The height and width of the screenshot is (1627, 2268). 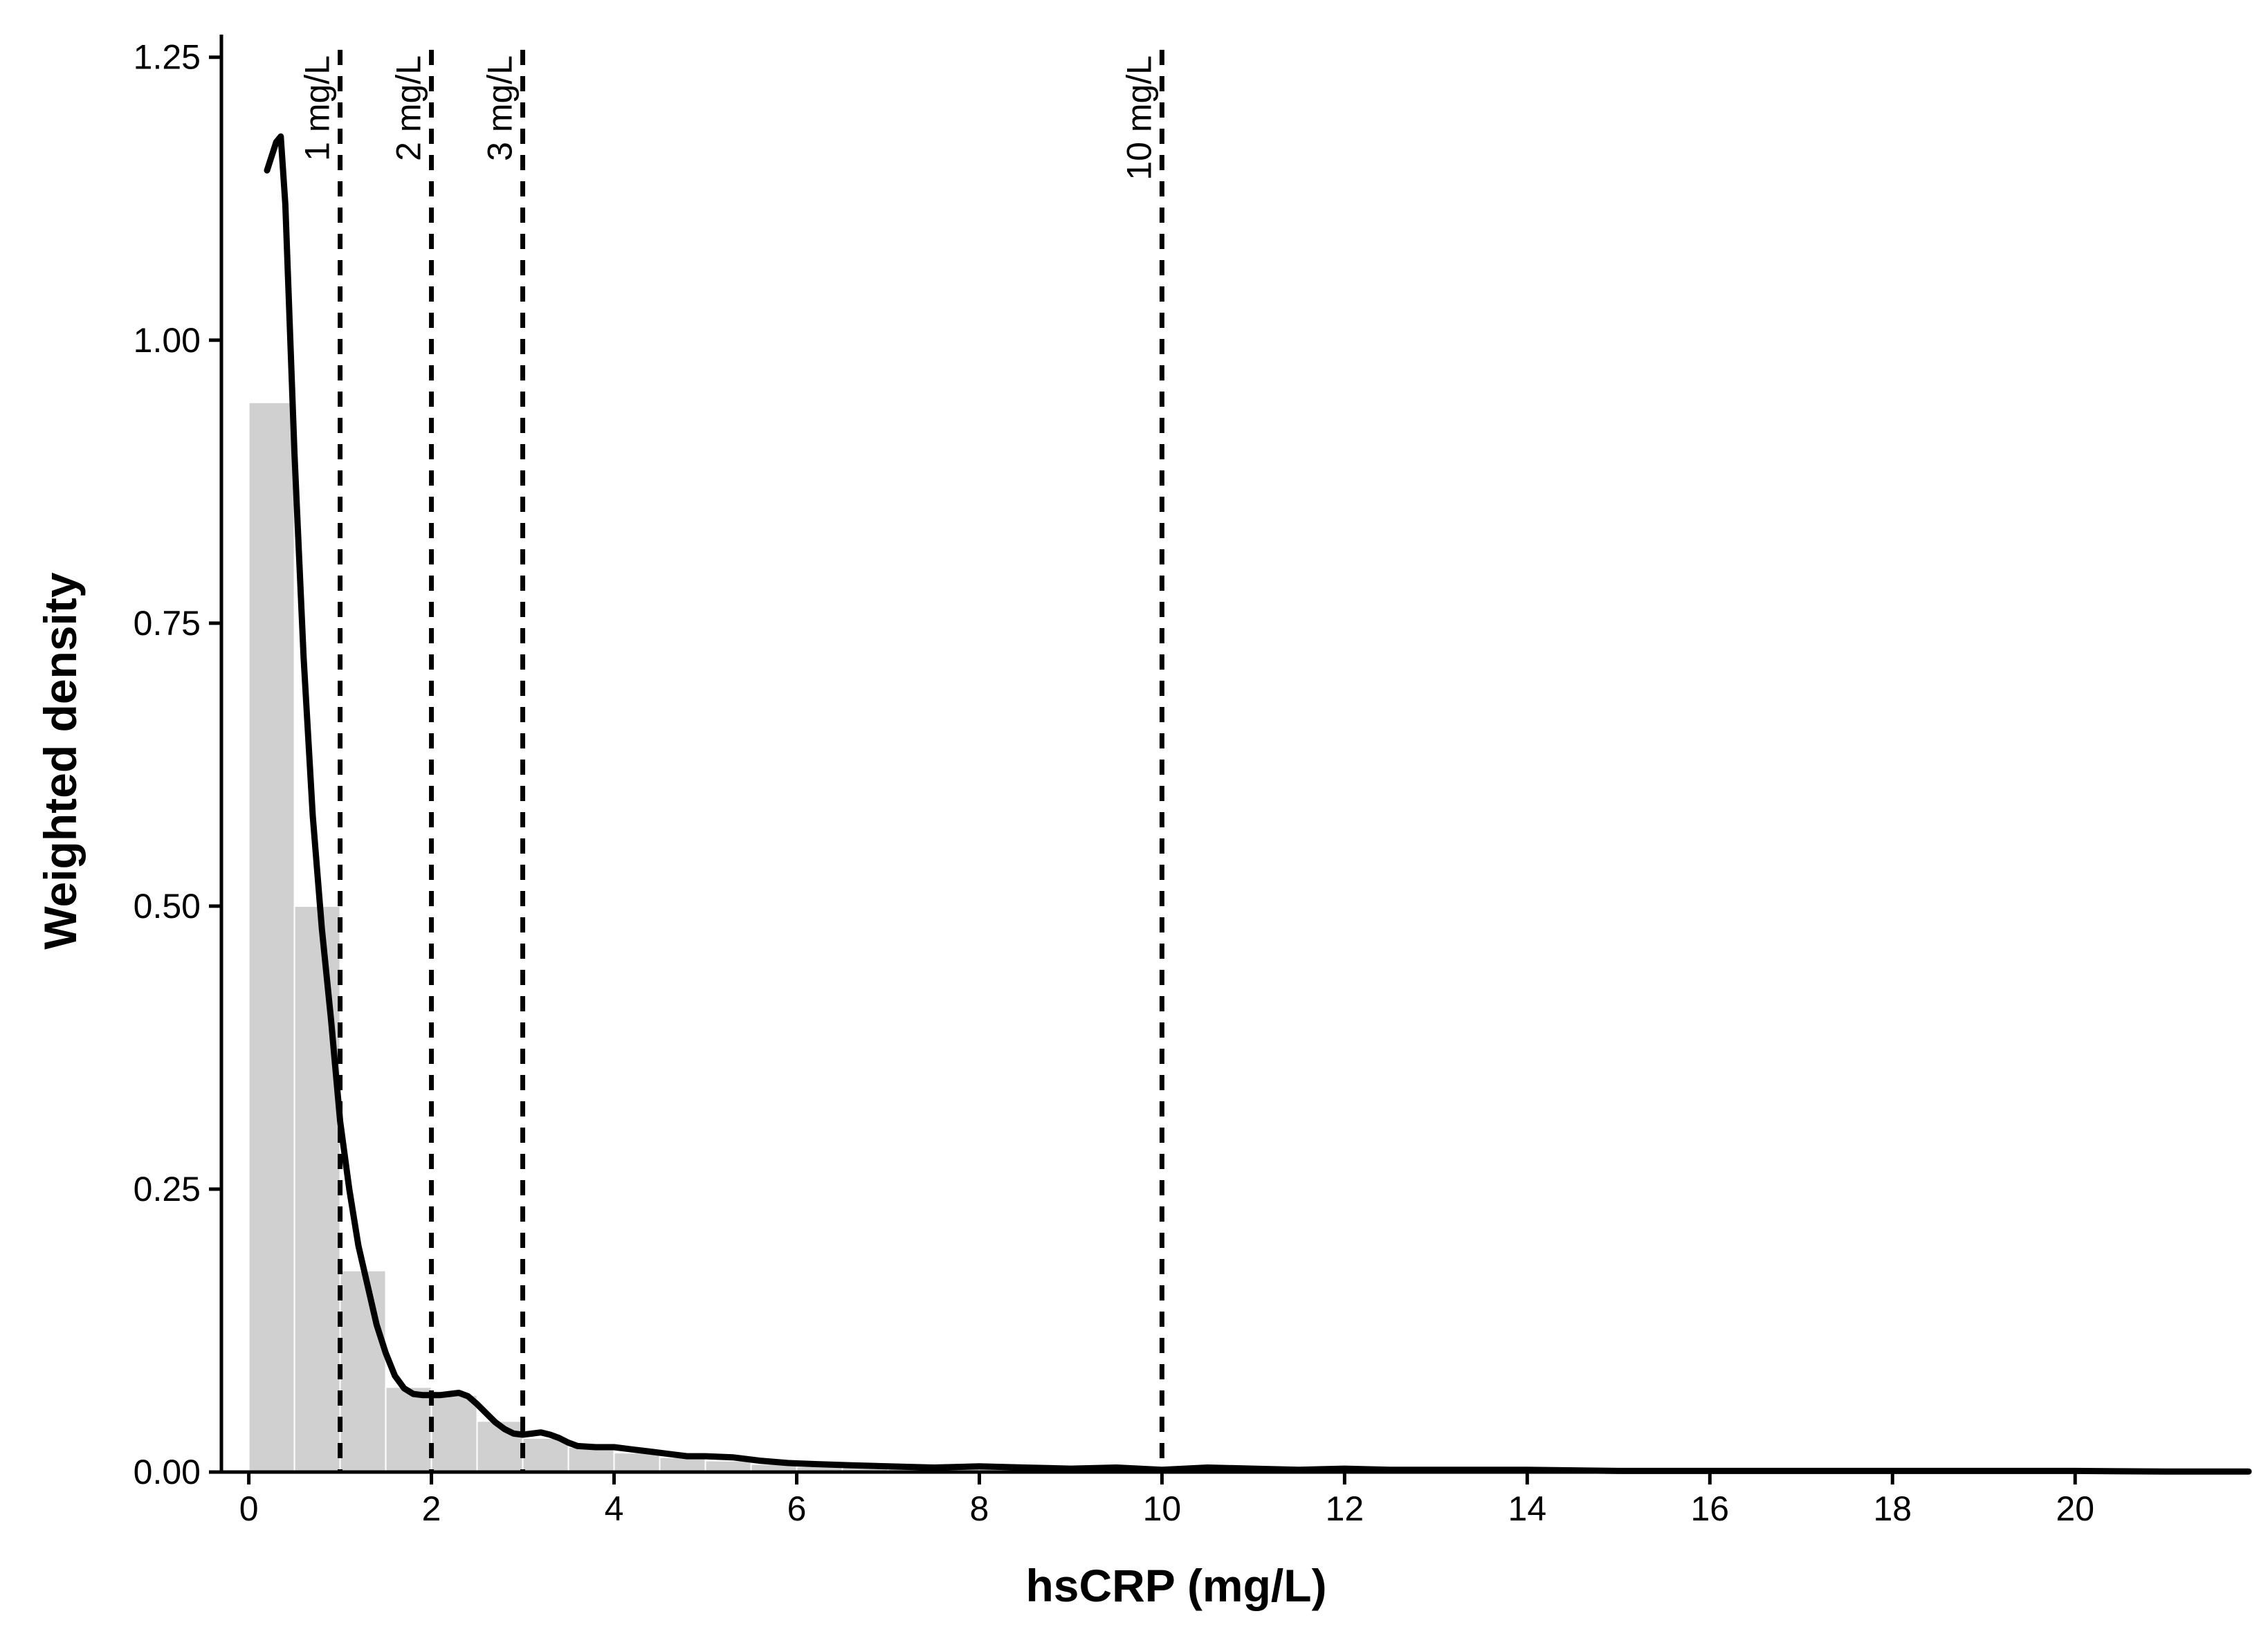 What do you see at coordinates (317, 108) in the screenshot?
I see `reference-line-label: 1 mg/L` at bounding box center [317, 108].